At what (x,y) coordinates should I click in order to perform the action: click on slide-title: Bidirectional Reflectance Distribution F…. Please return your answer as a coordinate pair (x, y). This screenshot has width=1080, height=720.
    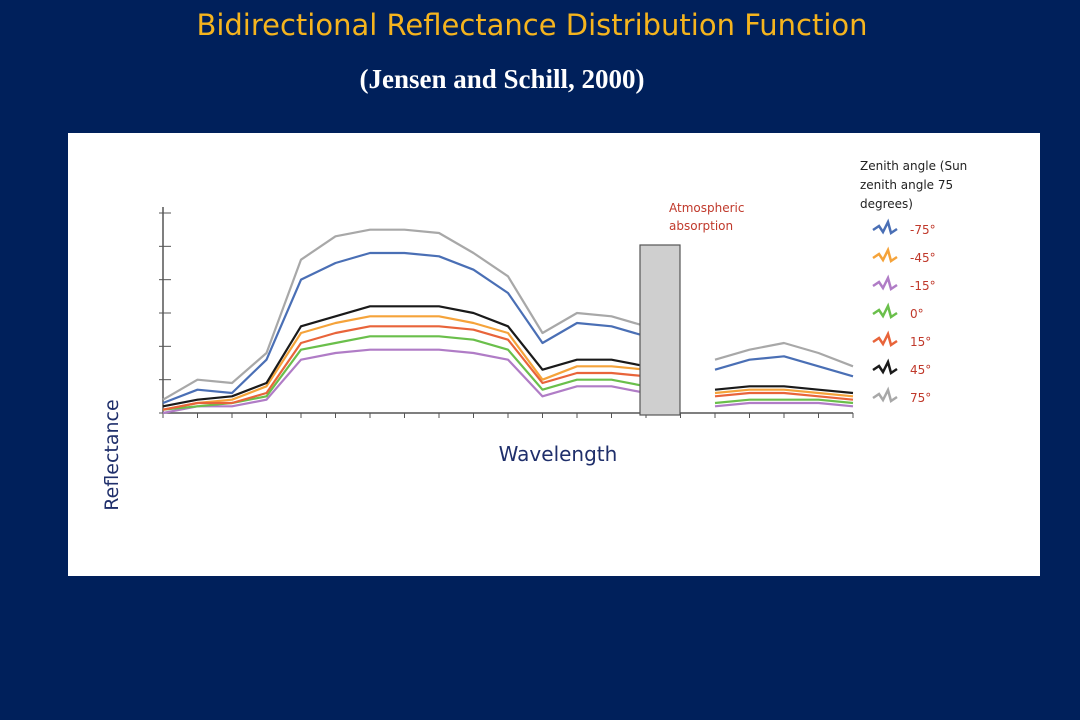
    Looking at the image, I should click on (532, 25).